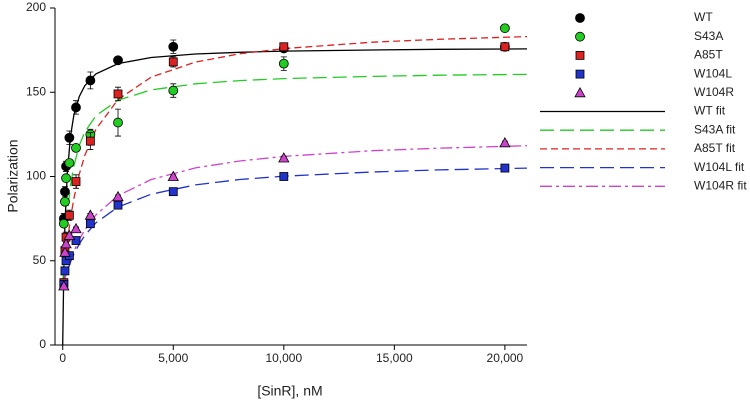 Image resolution: width=750 pixels, height=406 pixels. Describe the element at coordinates (289, 391) in the screenshot. I see `x-axis-title: [SinR], nM` at that location.